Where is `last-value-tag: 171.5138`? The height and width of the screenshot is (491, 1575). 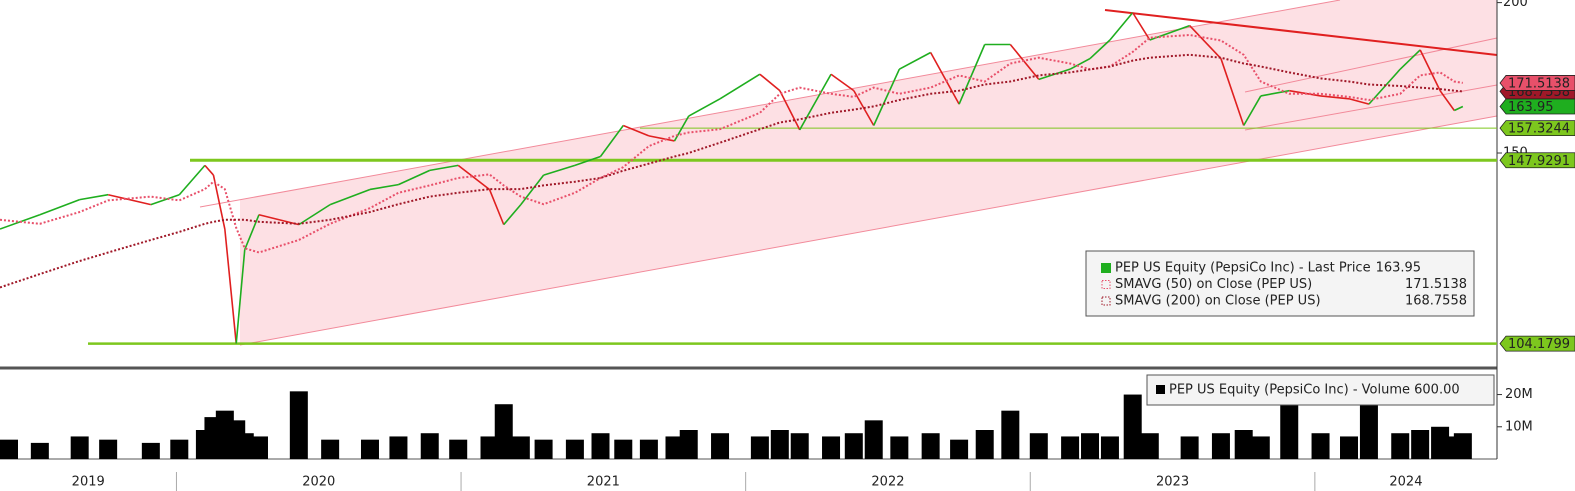
last-value-tag: 171.5138 is located at coordinates (1539, 83).